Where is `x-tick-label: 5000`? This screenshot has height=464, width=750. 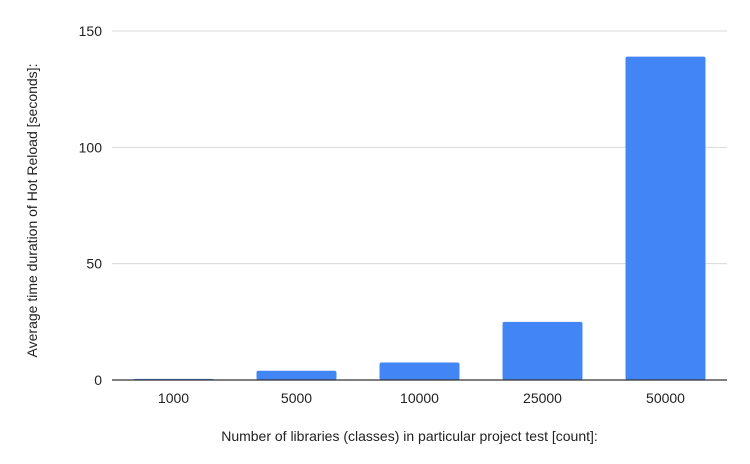 x-tick-label: 5000 is located at coordinates (296, 398).